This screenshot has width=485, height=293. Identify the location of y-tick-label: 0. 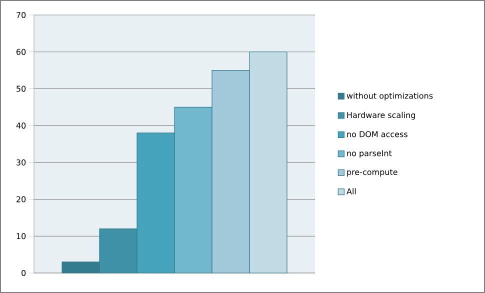
(24, 273).